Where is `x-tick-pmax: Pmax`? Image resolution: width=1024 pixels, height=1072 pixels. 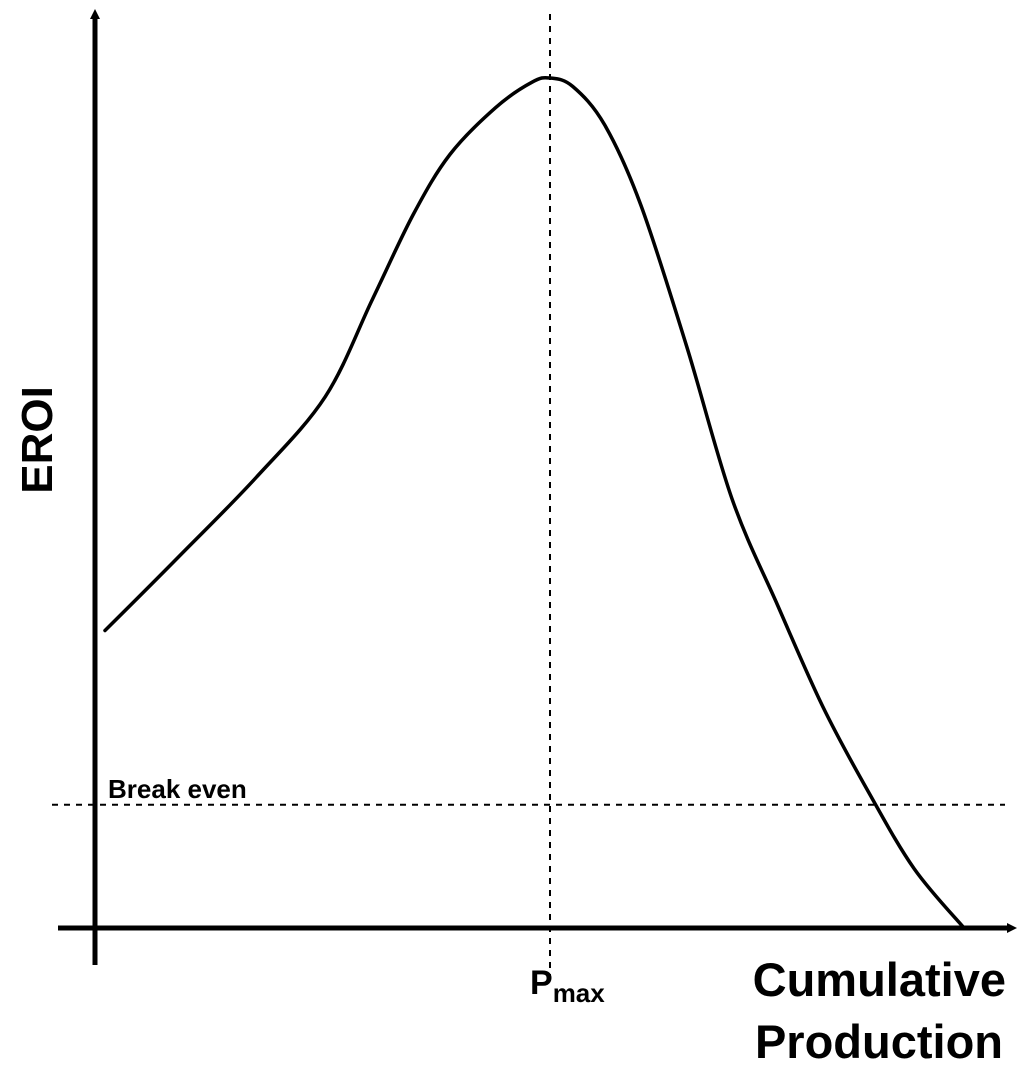
x-tick-pmax: Pmax is located at coordinates (567, 986).